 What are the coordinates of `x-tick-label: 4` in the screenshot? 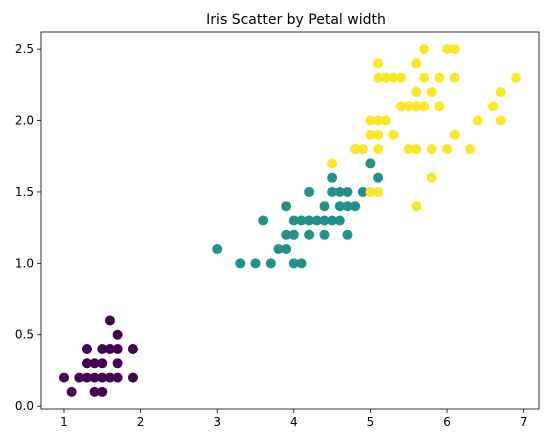 It's located at (294, 422).